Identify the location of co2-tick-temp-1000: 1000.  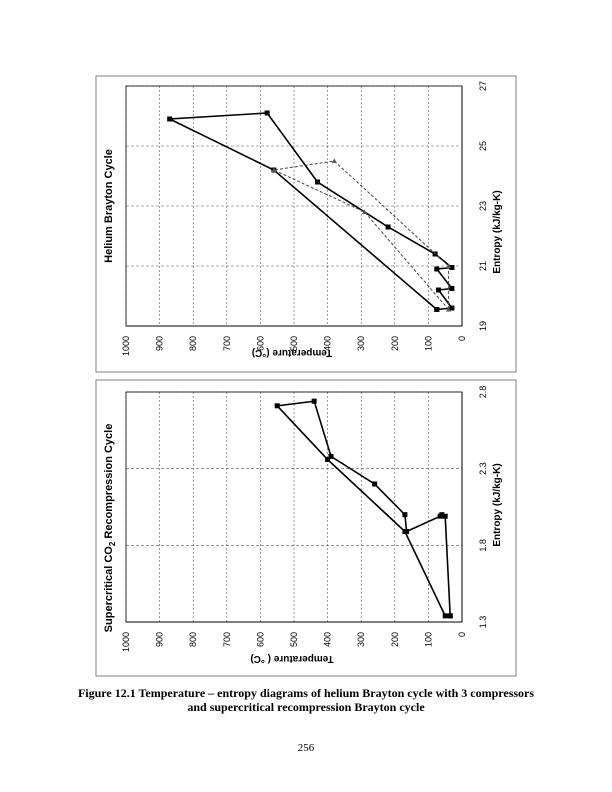
(126, 642).